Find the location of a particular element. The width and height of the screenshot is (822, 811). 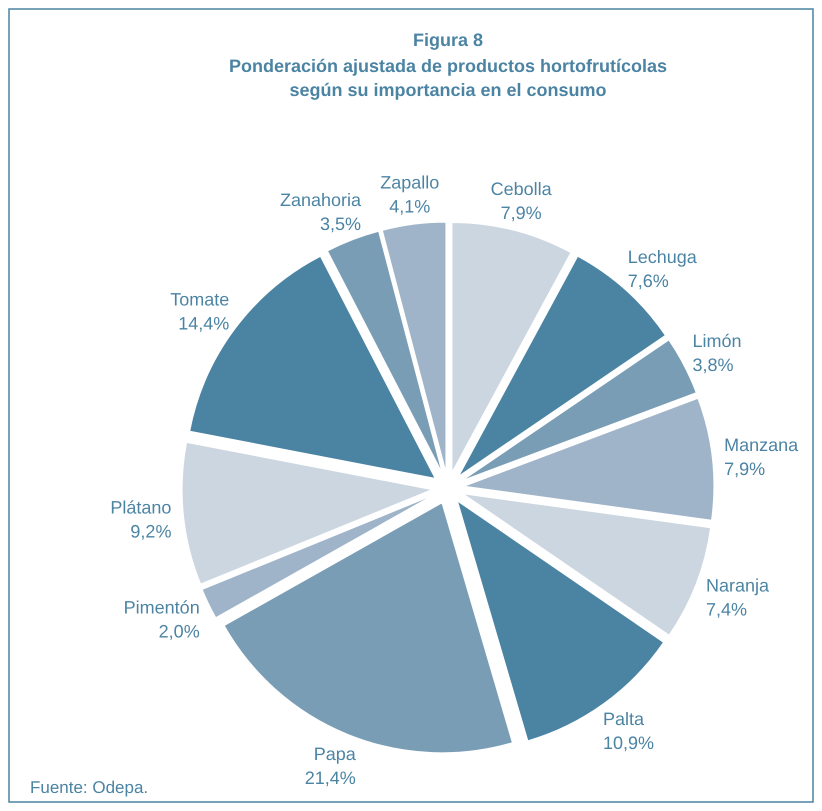

data-label: 21,4% is located at coordinates (330, 778).